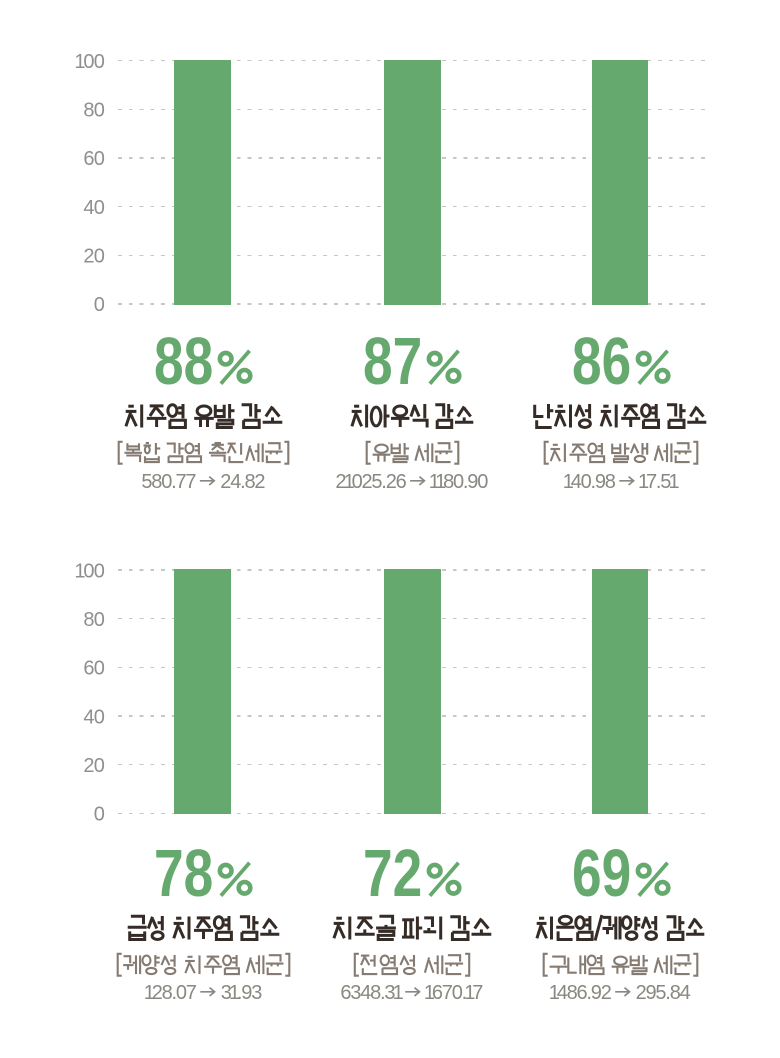  Describe the element at coordinates (183, 874) in the screenshot. I see `svg-text: 78` at that location.